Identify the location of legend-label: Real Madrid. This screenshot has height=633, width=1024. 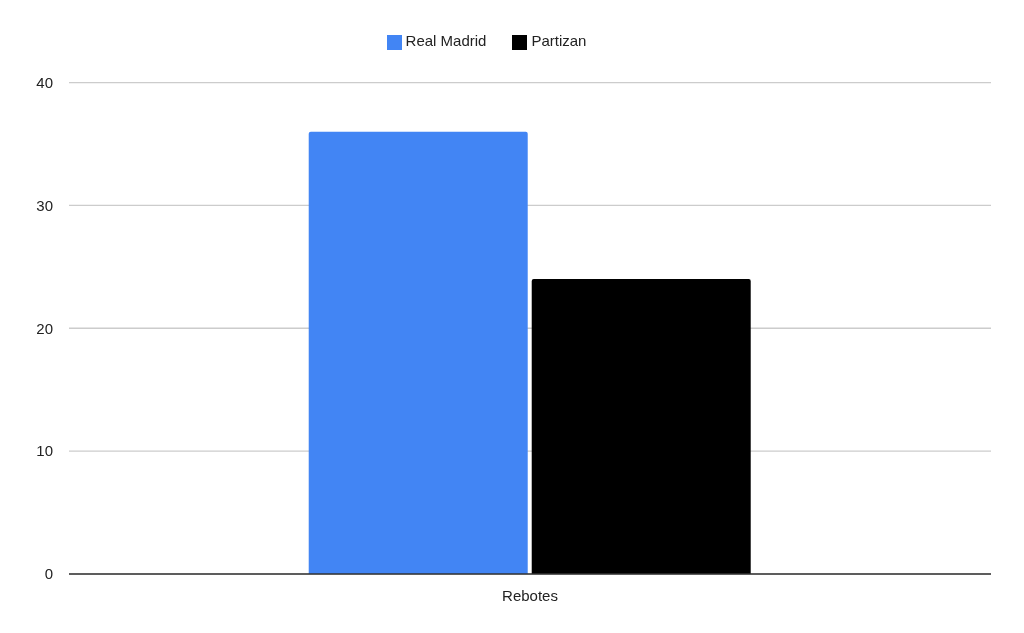
(446, 40).